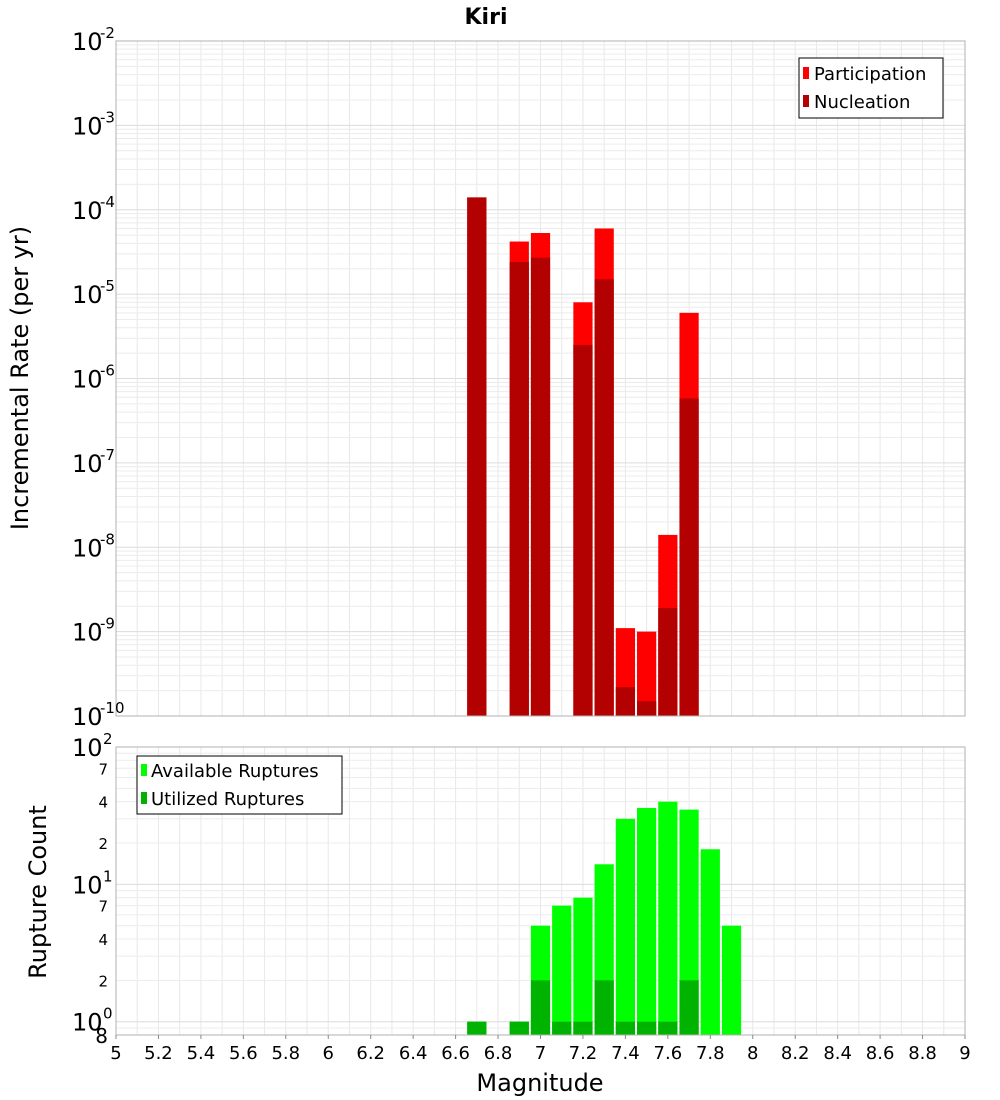  Describe the element at coordinates (107, 202) in the screenshot. I see `rate-y-tick-exponent: -4` at that location.